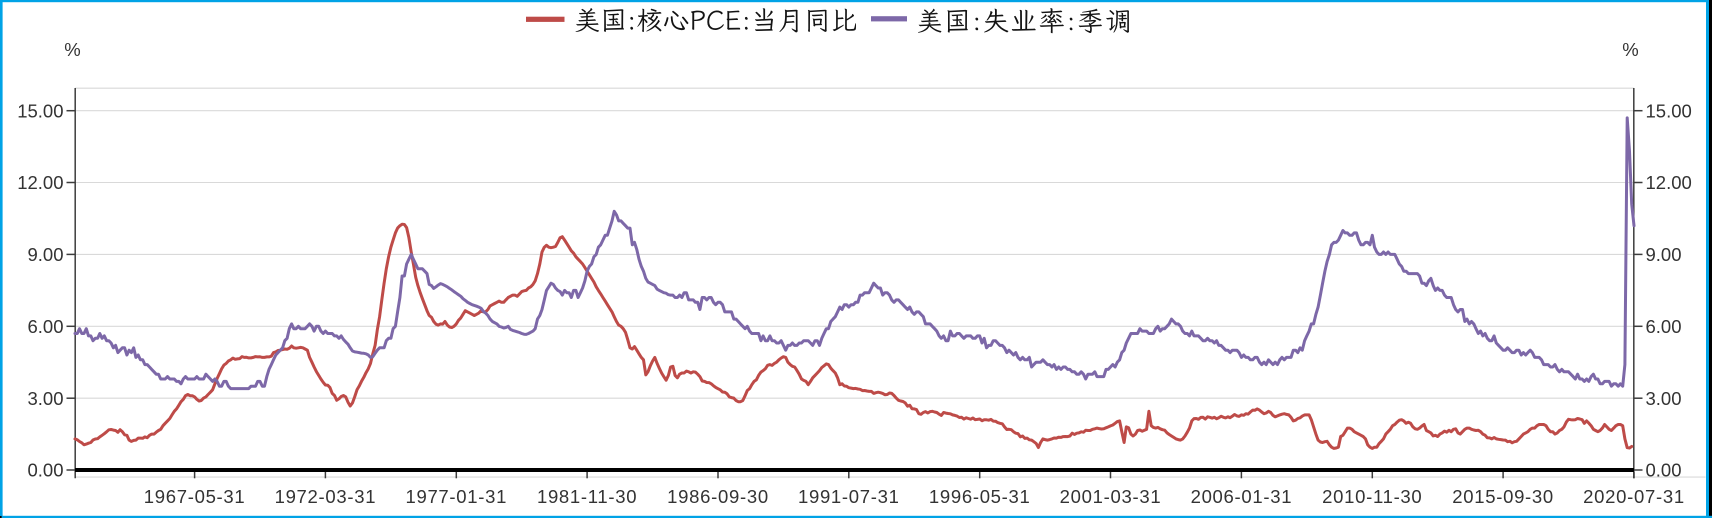 This screenshot has width=1712, height=518. Describe the element at coordinates (1111, 496) in the screenshot. I see `svg-text: 2001-03-31` at that location.